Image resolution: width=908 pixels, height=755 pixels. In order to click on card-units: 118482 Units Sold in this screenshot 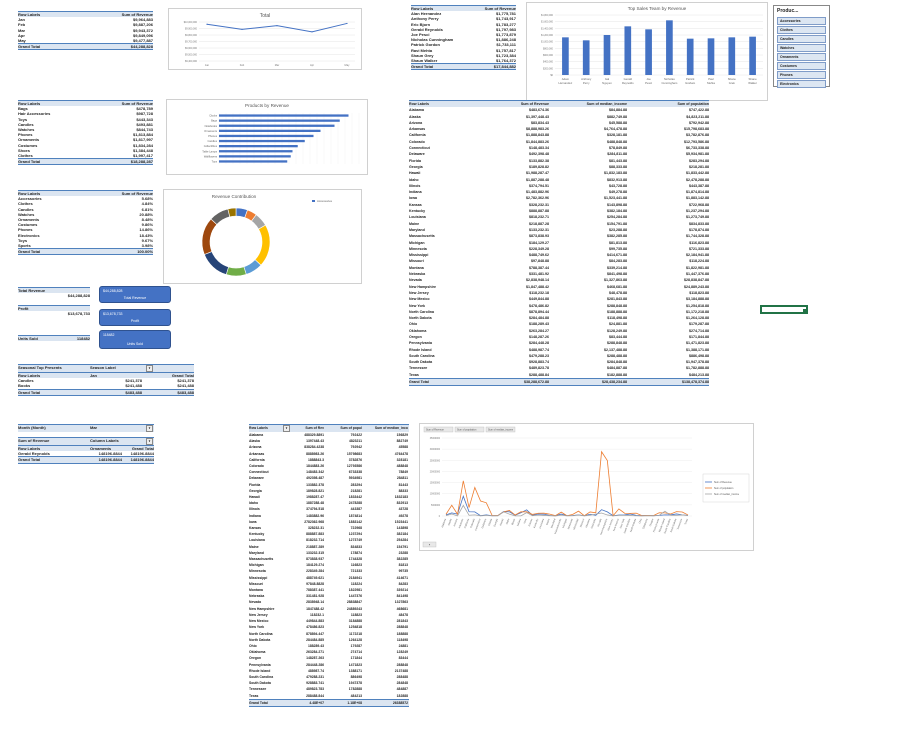, I will do `click(135, 339)`.